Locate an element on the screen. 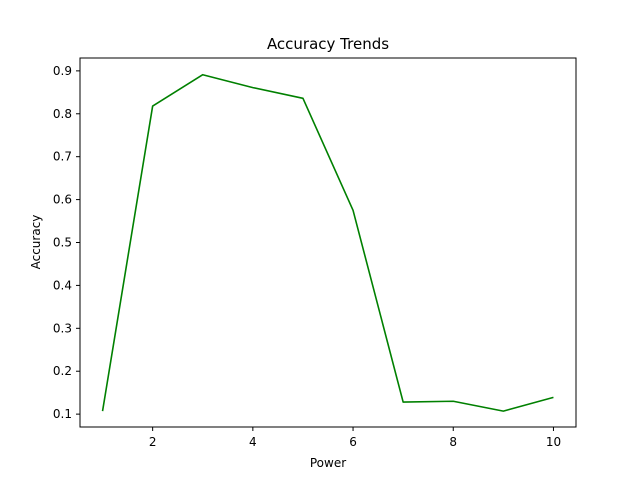  y-axis: 0.1 0.2 0.3 0.4 0.5 0.6 0.7 0.8 0.9 is located at coordinates (66, 242).